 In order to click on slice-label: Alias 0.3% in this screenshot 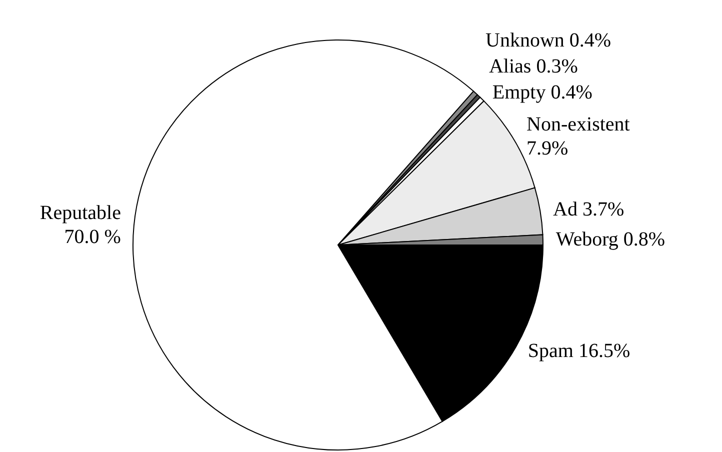, I will do `click(533, 67)`.